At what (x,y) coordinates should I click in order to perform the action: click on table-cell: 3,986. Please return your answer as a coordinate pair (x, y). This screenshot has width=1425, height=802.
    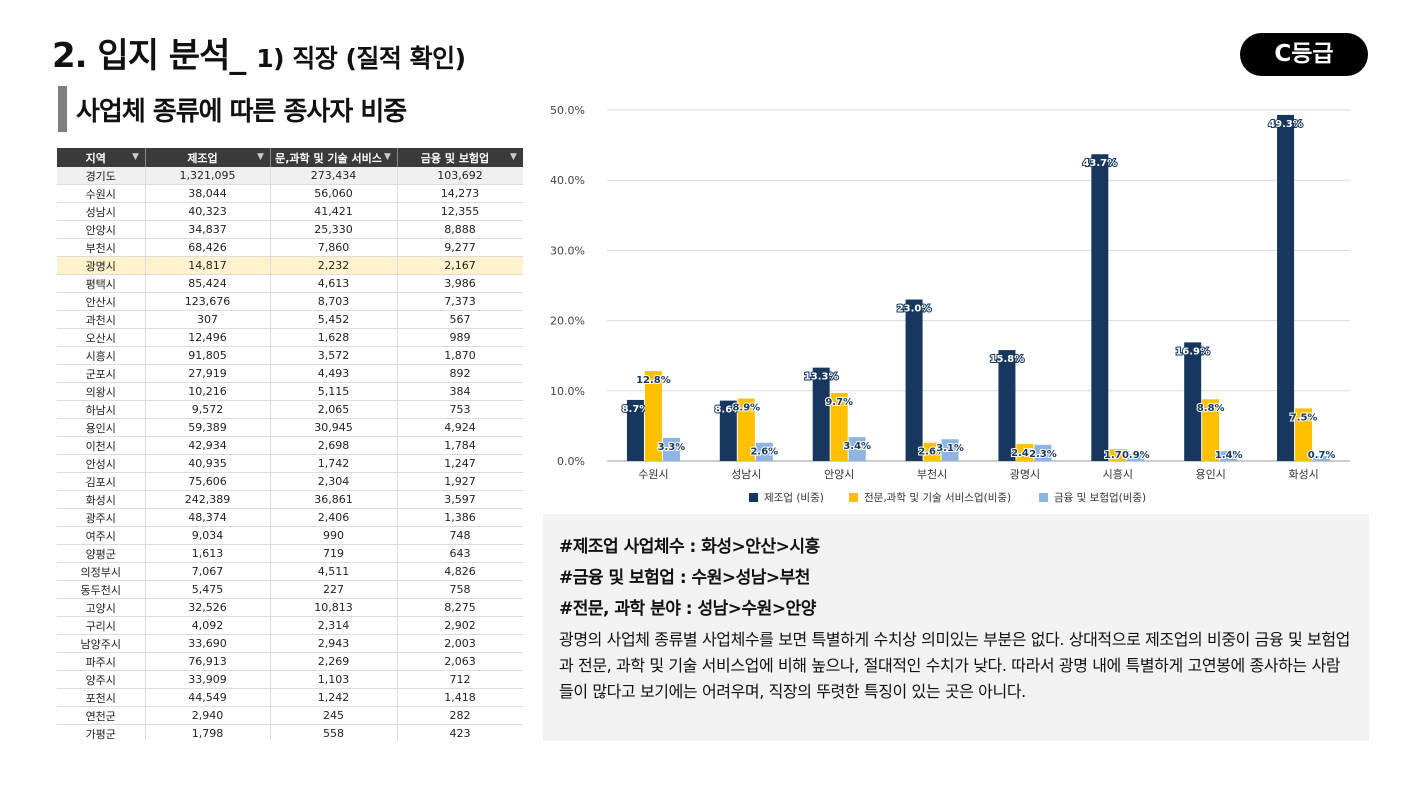
    Looking at the image, I should click on (460, 283).